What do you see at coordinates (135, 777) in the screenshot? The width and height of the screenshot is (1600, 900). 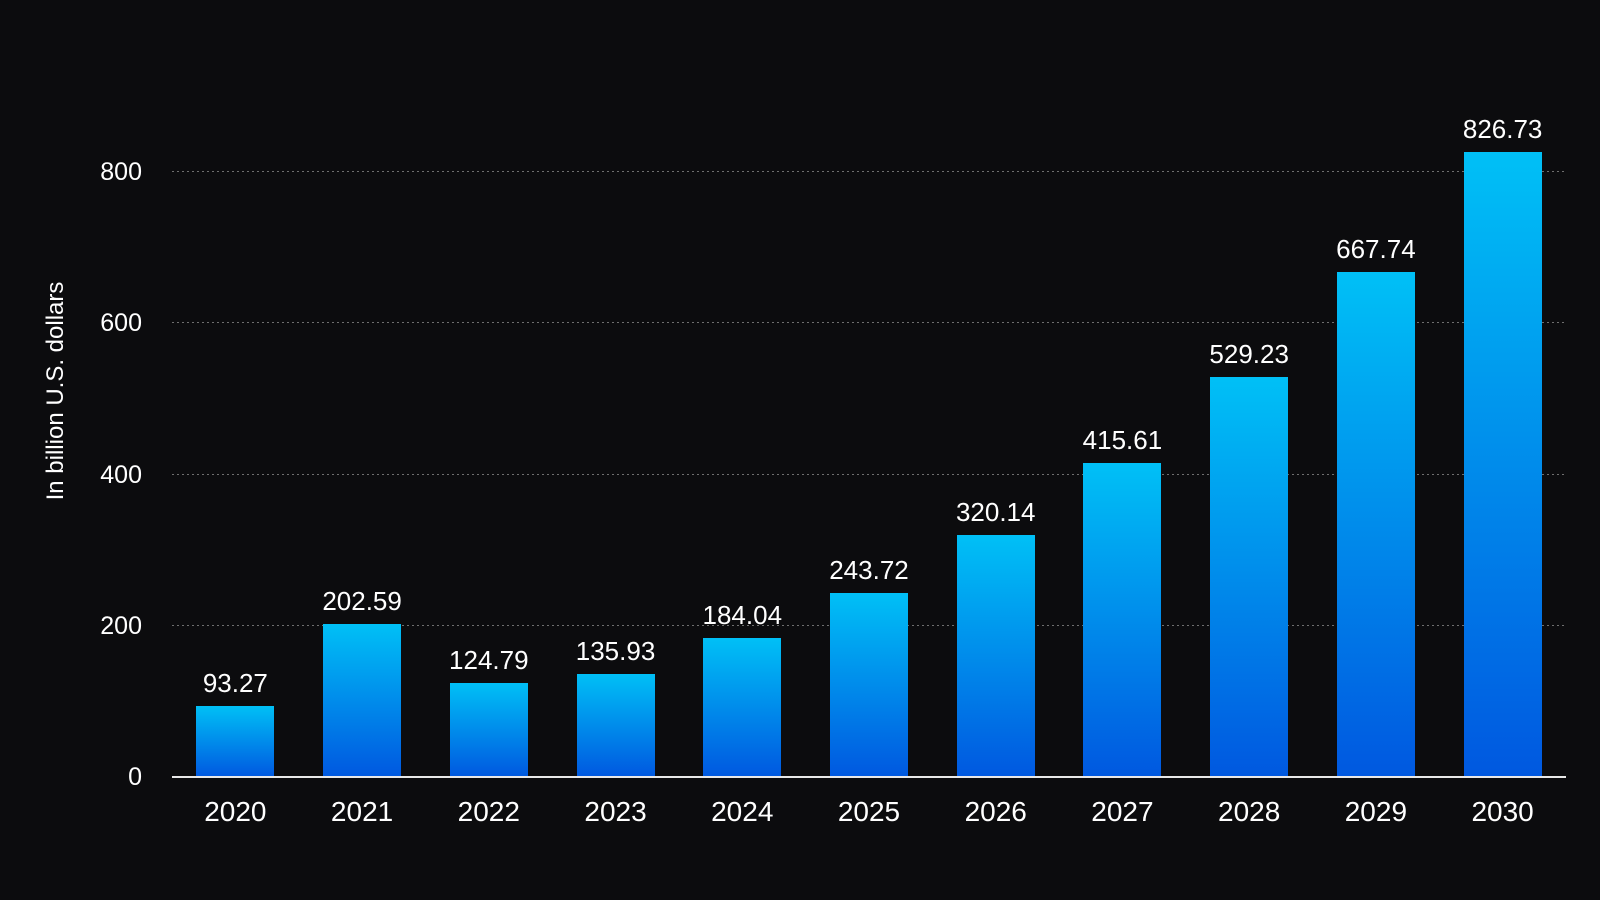 I see `y-tick-label-0: 0` at bounding box center [135, 777].